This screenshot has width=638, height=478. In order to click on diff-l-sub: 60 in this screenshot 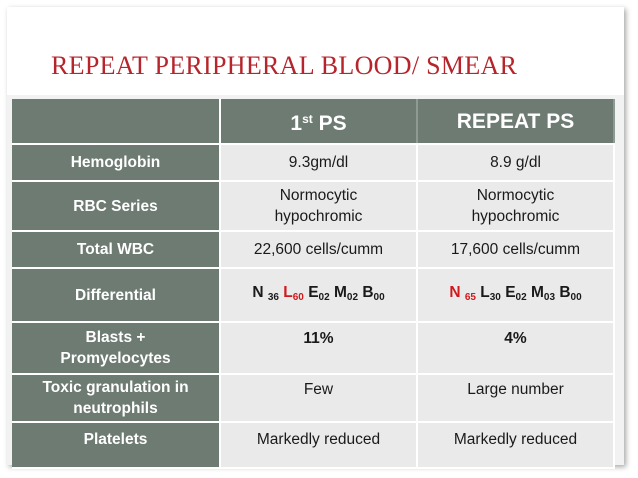, I will do `click(298, 297)`.